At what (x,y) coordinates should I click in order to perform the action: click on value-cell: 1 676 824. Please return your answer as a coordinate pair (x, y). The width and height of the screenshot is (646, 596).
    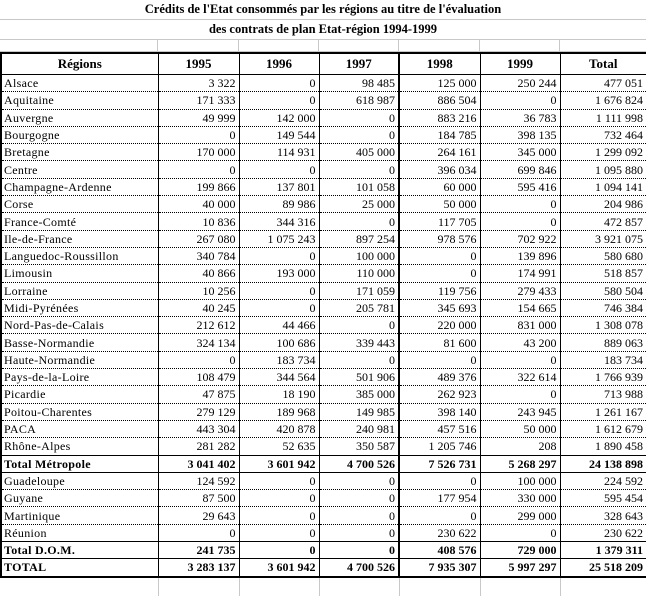
    Looking at the image, I should click on (602, 100).